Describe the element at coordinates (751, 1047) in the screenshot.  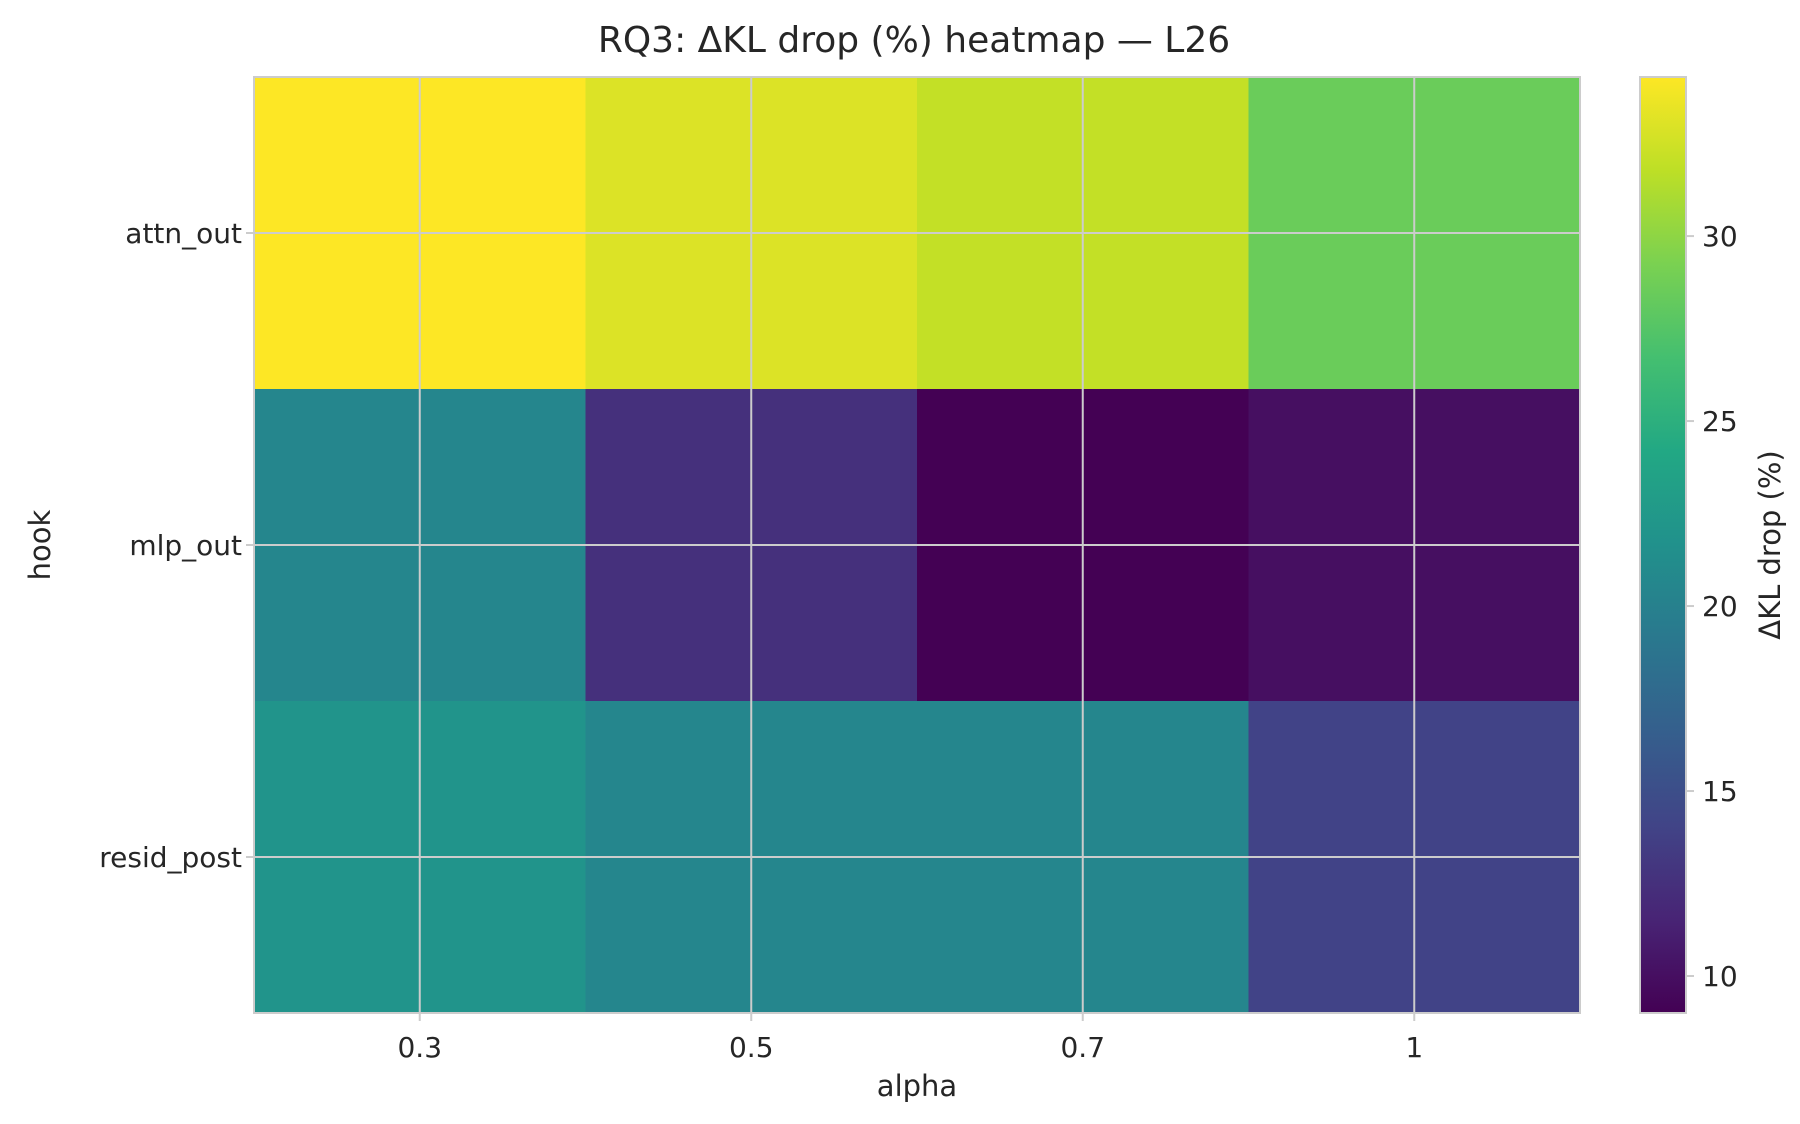
I see `x-tick-label: 0.5` at that location.